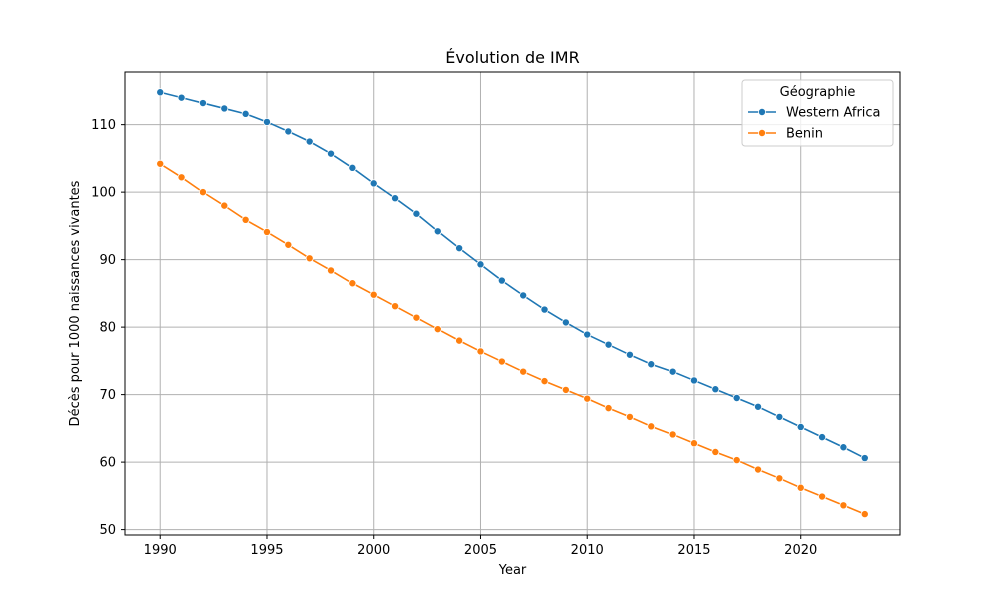 This screenshot has height=600, width=1000. I want to click on x-tick-label: 2000, so click(373, 550).